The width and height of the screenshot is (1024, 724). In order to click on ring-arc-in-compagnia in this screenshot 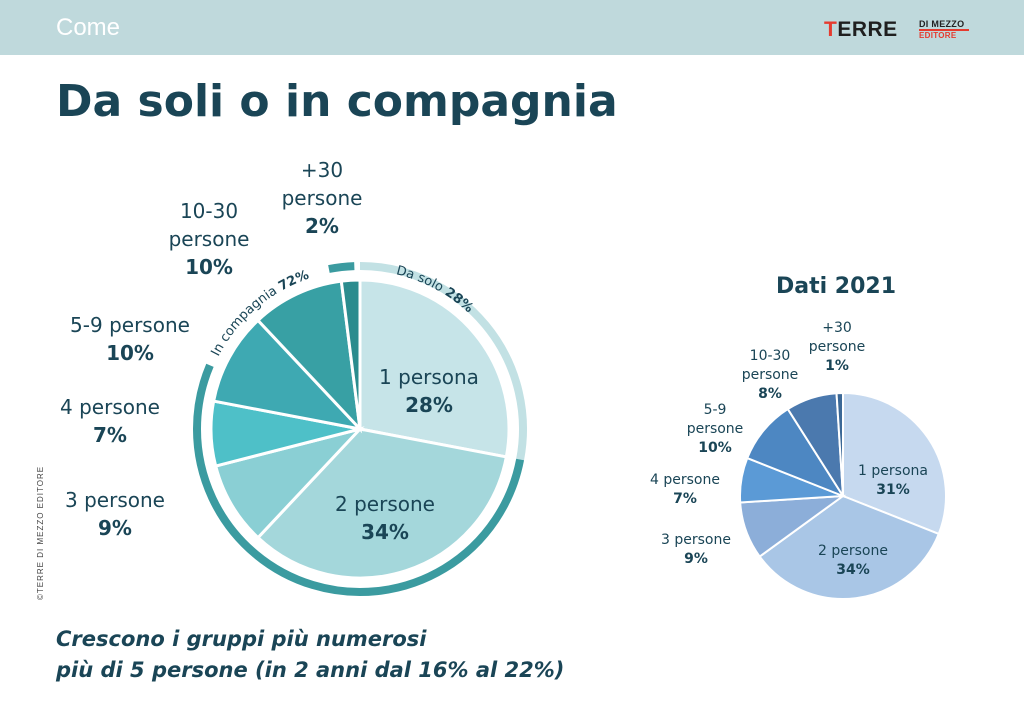, I will do `click(359, 479)`.